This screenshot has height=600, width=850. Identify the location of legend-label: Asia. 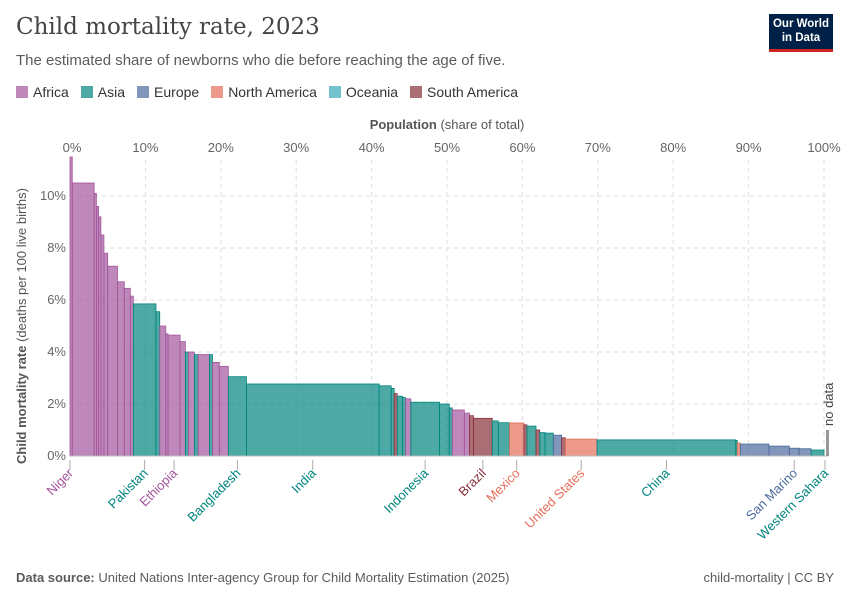
(111, 92).